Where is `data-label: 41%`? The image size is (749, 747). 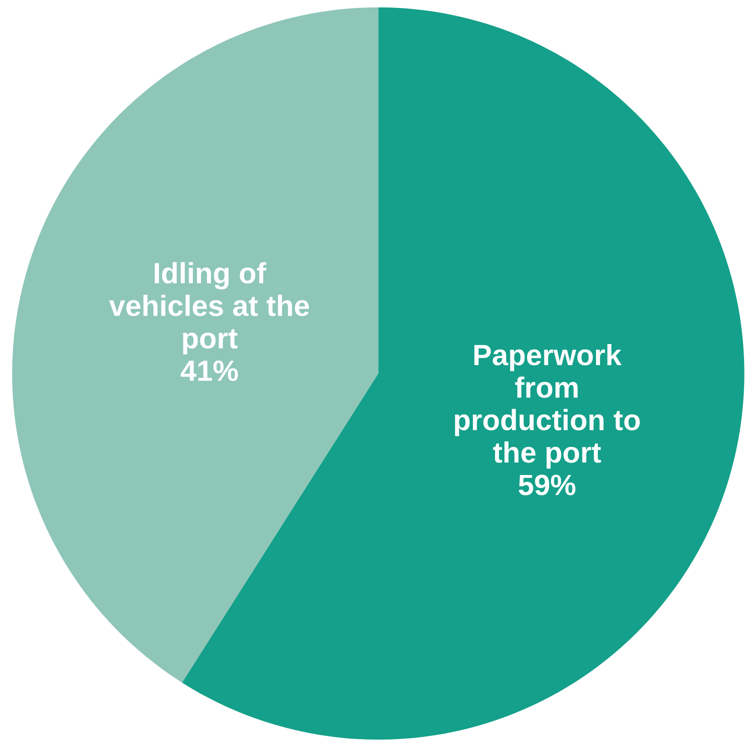 data-label: 41% is located at coordinates (209, 371).